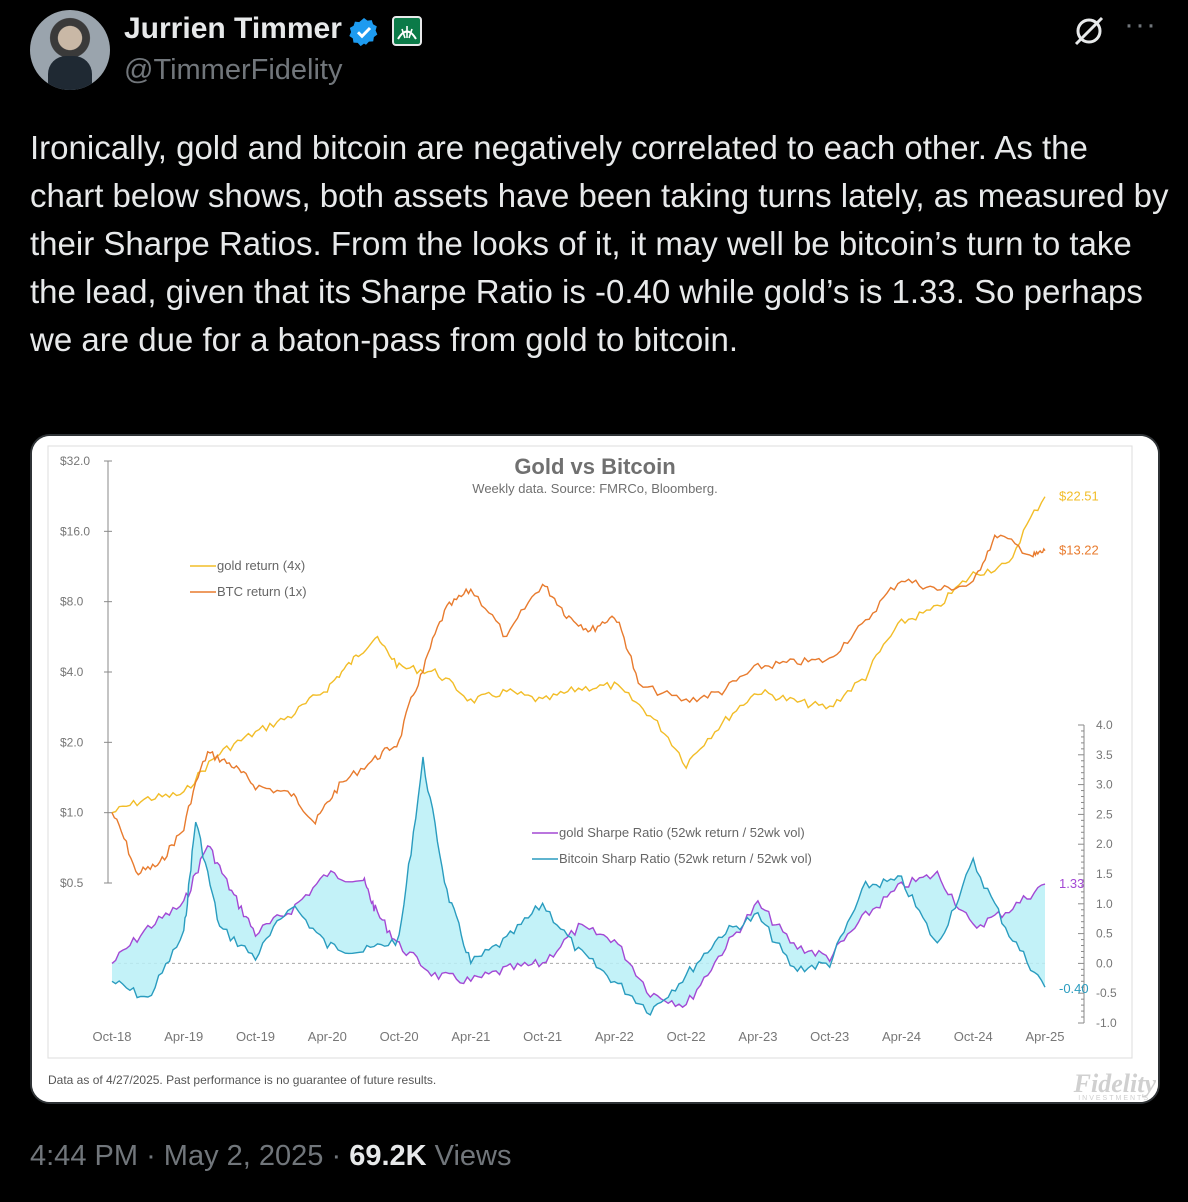 Image resolution: width=1188 pixels, height=1202 pixels. What do you see at coordinates (233, 28) in the screenshot?
I see `author-name: Jurrien Timmer` at bounding box center [233, 28].